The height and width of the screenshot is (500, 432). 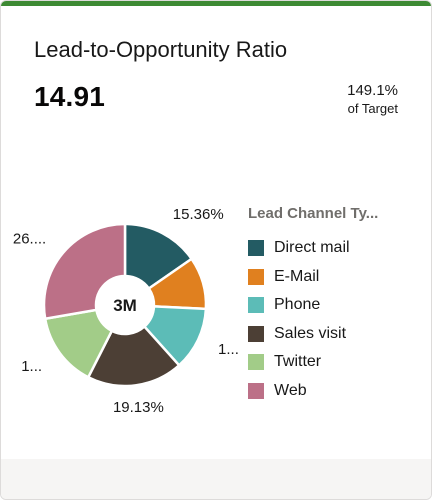 I want to click on legend-item-phone: Phone, so click(x=313, y=305).